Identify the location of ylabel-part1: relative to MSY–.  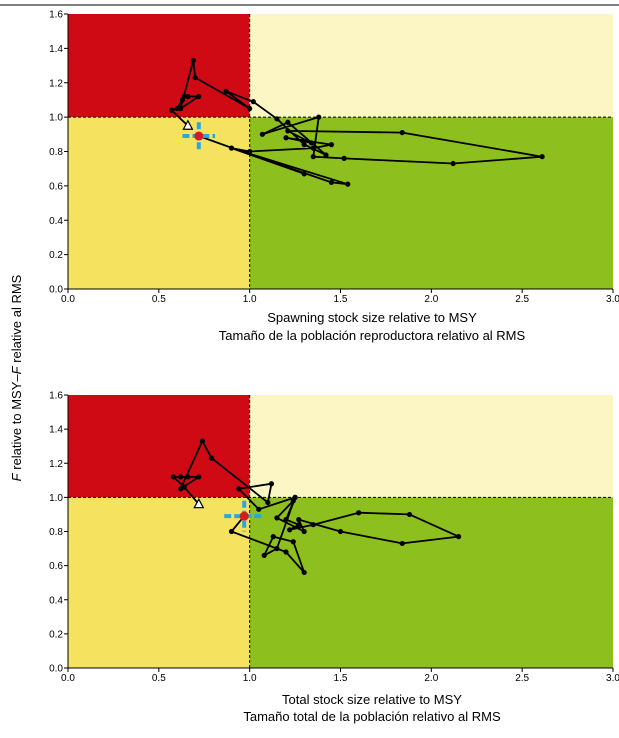
(16, 424).